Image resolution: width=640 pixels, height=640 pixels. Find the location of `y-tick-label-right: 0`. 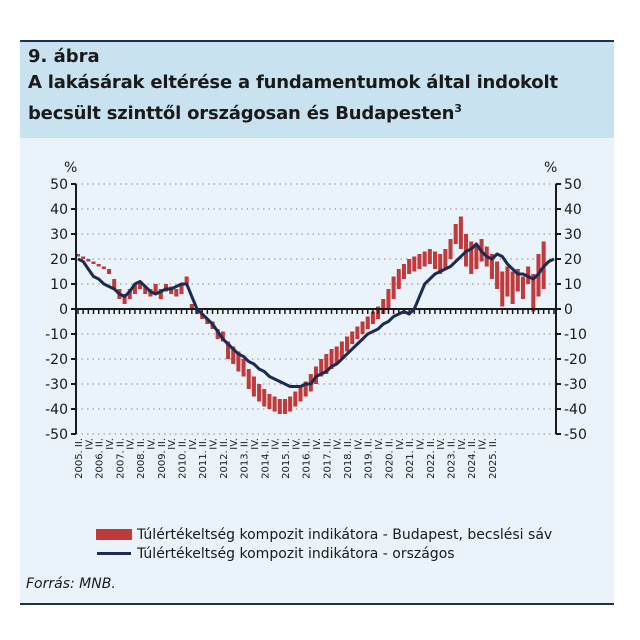

y-tick-label-right: 0 is located at coordinates (568, 310).